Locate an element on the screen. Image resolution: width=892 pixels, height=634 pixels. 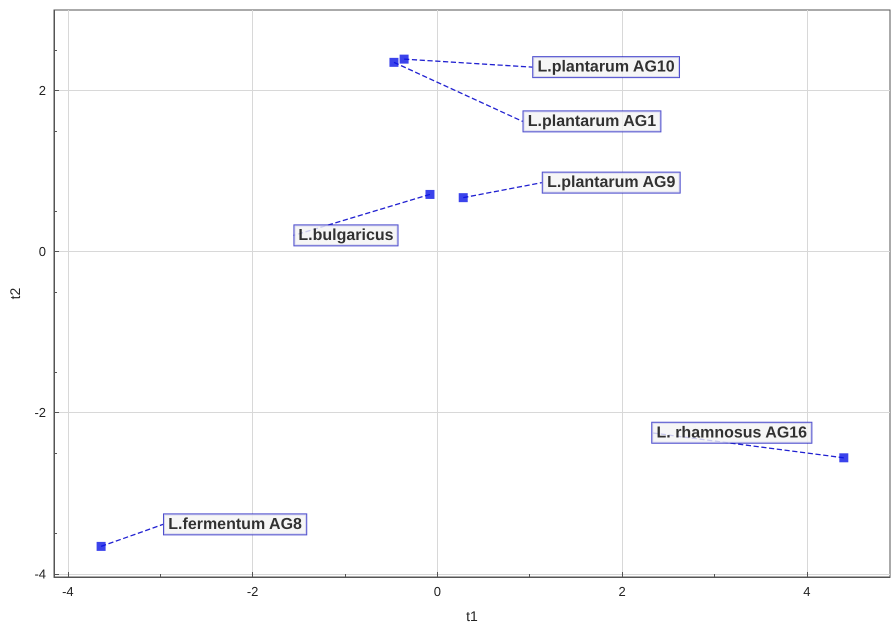
x-tick-label: 0 is located at coordinates (437, 591).